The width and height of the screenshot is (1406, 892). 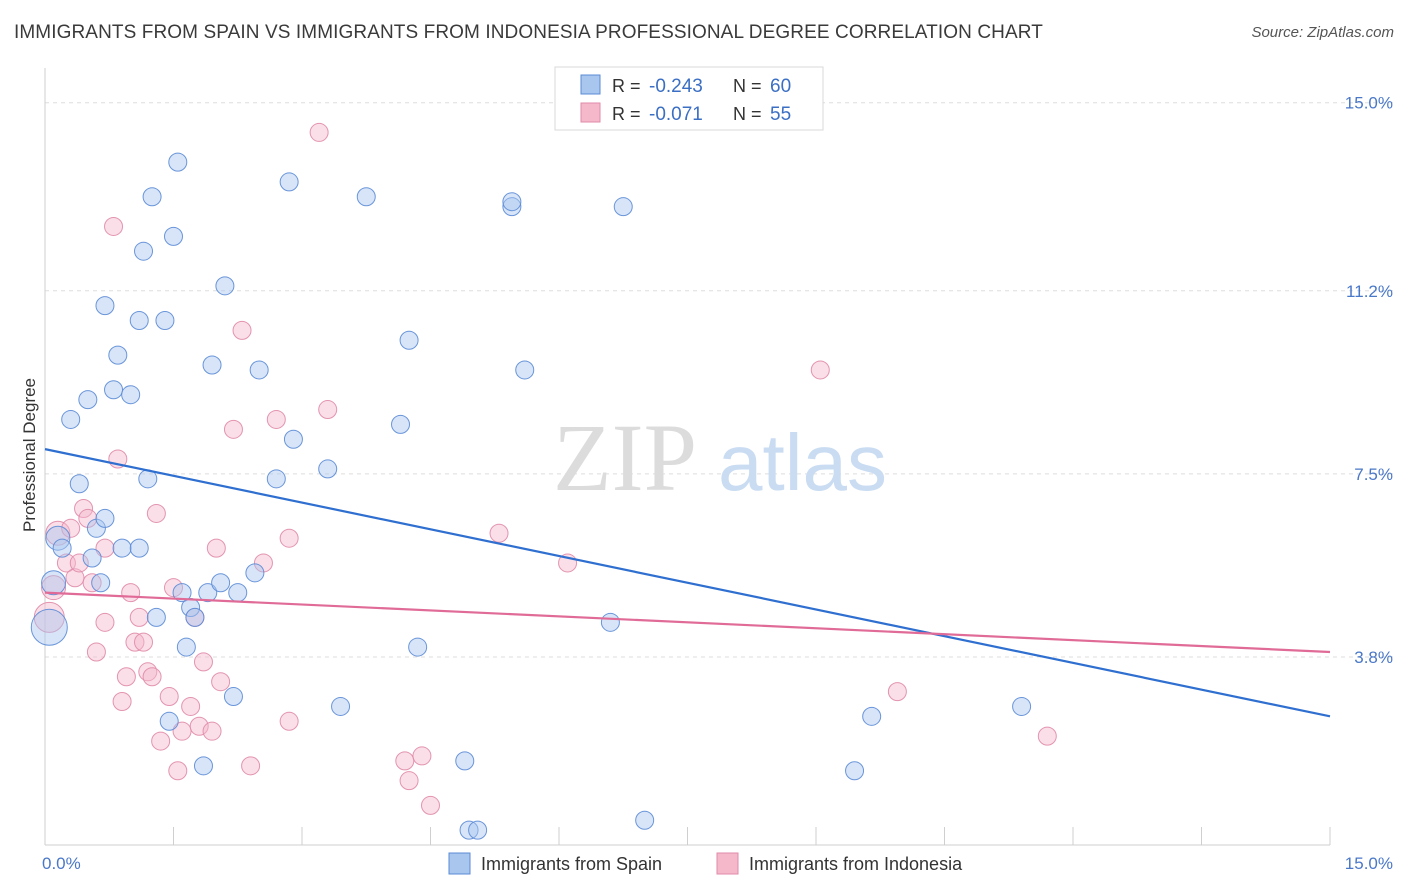 What do you see at coordinates (856, 864) in the screenshot?
I see `bottom-legend-label-indonesia: Immigrants from Indonesia` at bounding box center [856, 864].